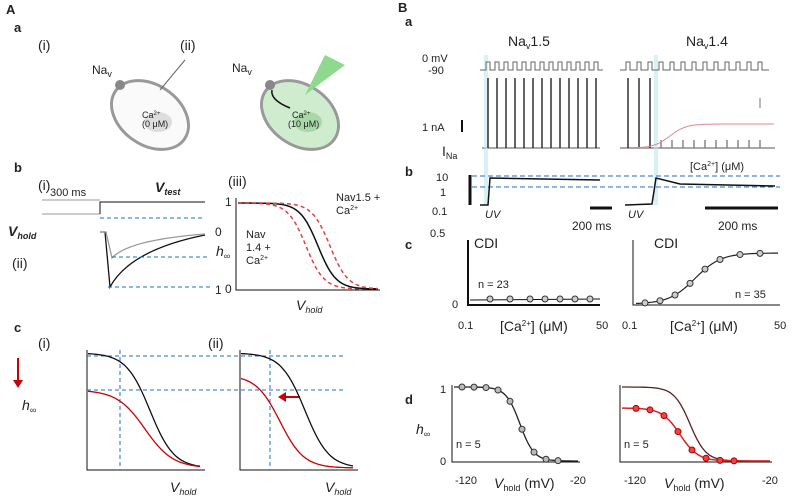 The image size is (798, 501). Describe the element at coordinates (237, 181) in the screenshot. I see `sub-label: (iii)` at that location.